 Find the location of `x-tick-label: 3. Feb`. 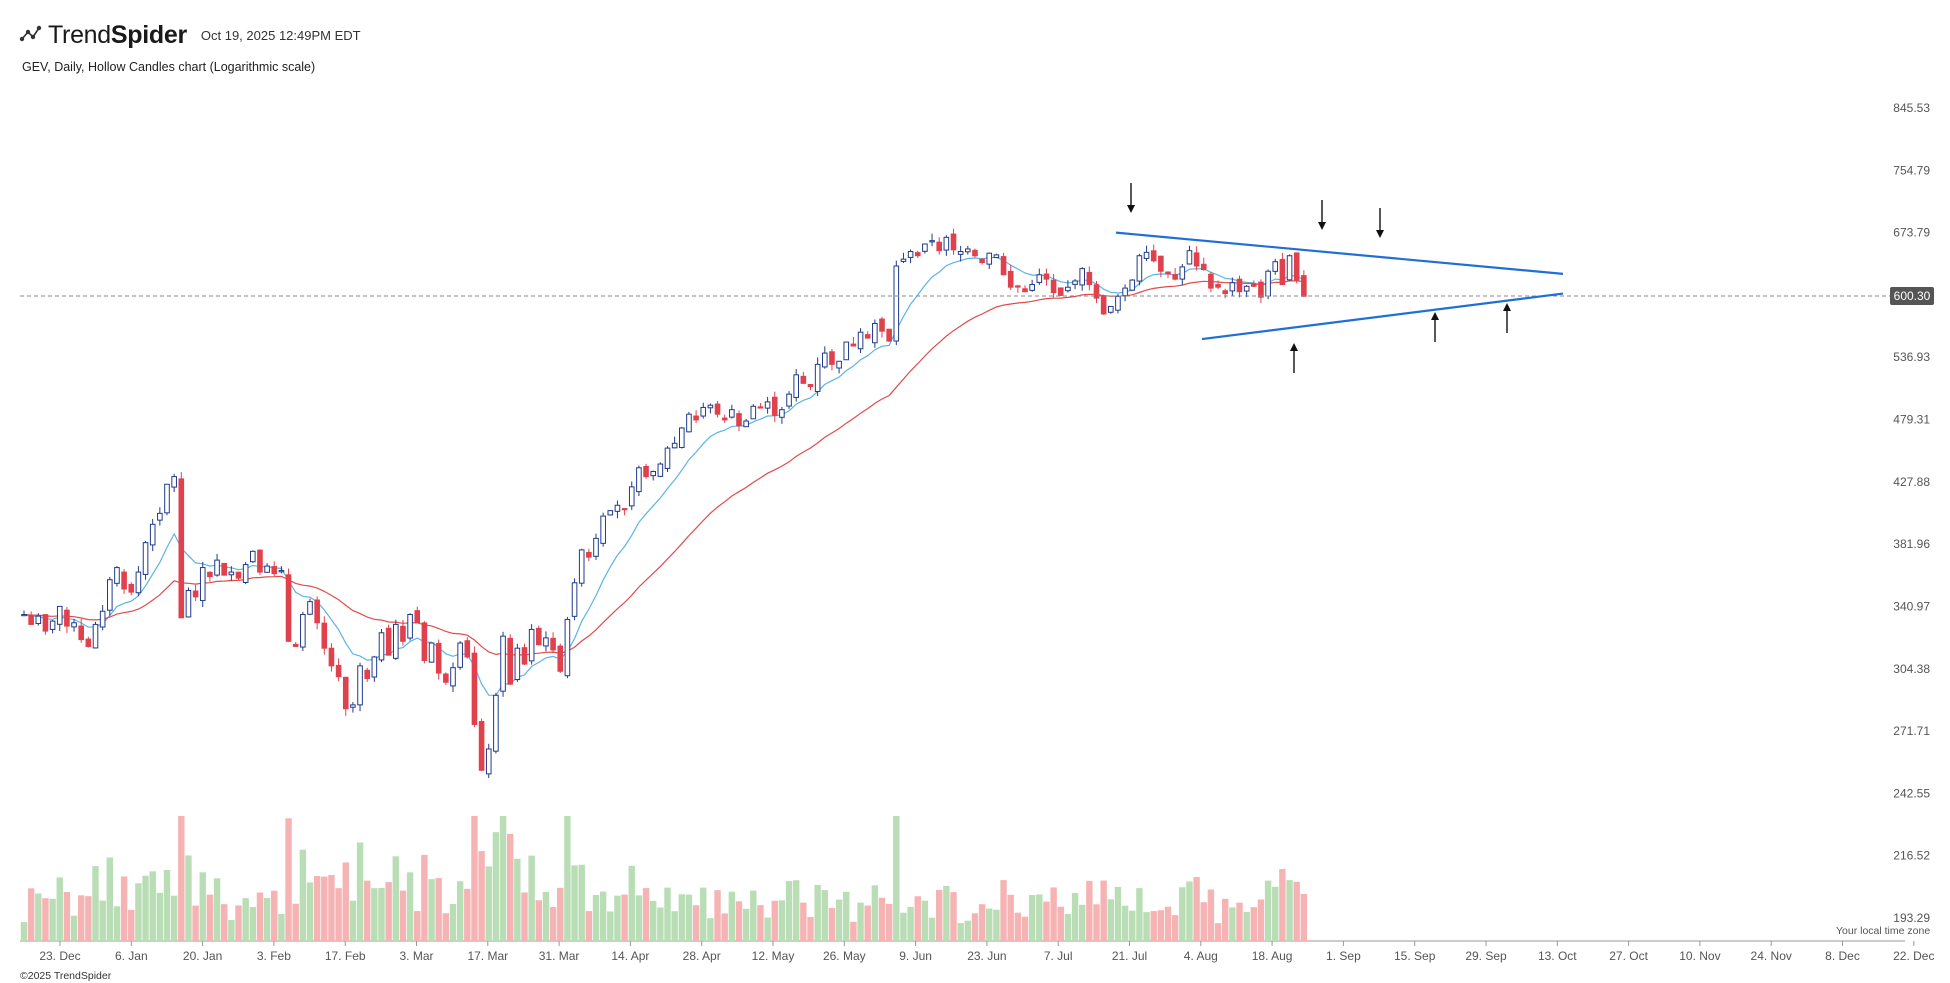

x-tick-label: 3. Feb is located at coordinates (274, 956).